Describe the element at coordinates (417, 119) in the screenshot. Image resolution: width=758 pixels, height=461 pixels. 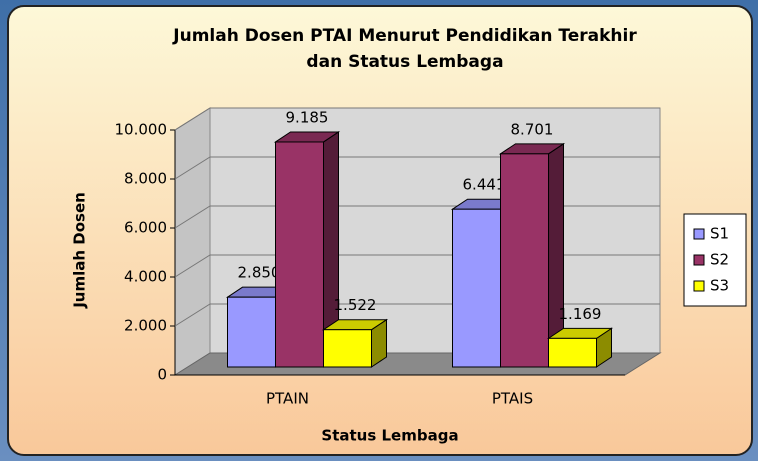
I see `grid-line` at that location.